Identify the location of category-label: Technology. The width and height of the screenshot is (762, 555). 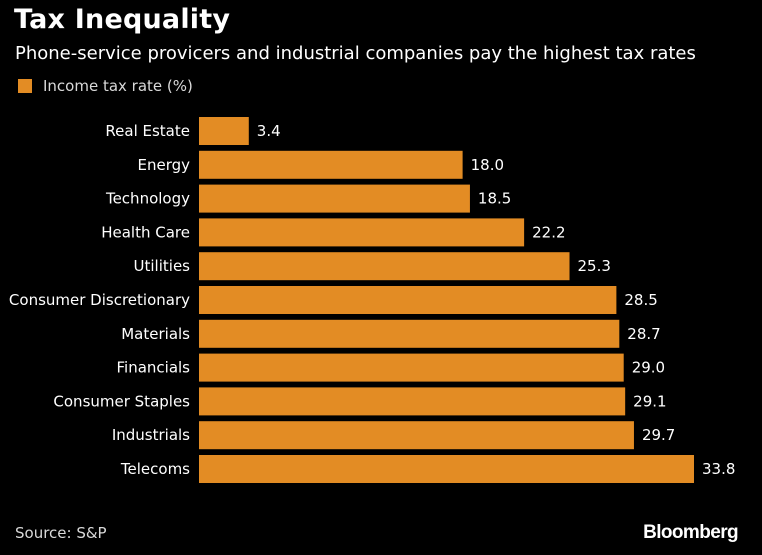
(147, 199).